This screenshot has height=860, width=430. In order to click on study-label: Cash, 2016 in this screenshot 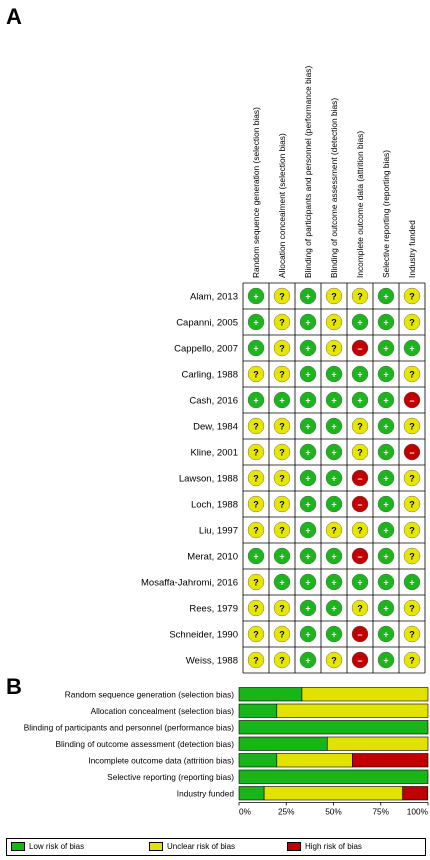, I will do `click(213, 401)`.